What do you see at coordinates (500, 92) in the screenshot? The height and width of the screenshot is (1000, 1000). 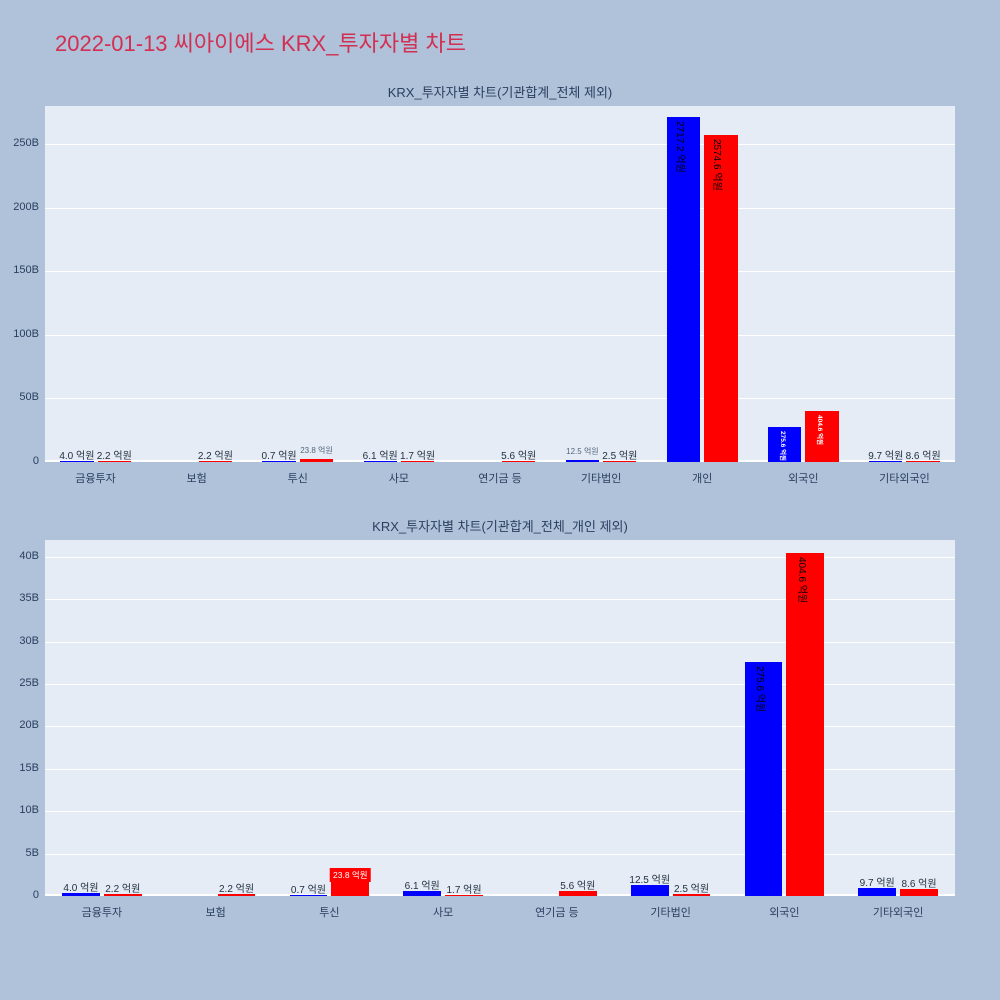 I see `chart-1-title: KRX_투자자별 차트(기관합계_전체 제외)` at bounding box center [500, 92].